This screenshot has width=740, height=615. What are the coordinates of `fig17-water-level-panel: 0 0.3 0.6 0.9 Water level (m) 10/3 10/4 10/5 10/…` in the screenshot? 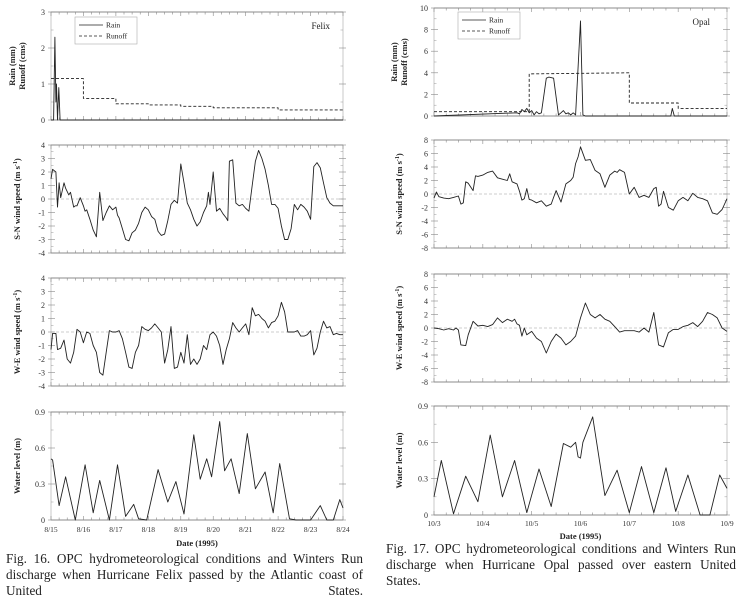 It's located at (564, 471).